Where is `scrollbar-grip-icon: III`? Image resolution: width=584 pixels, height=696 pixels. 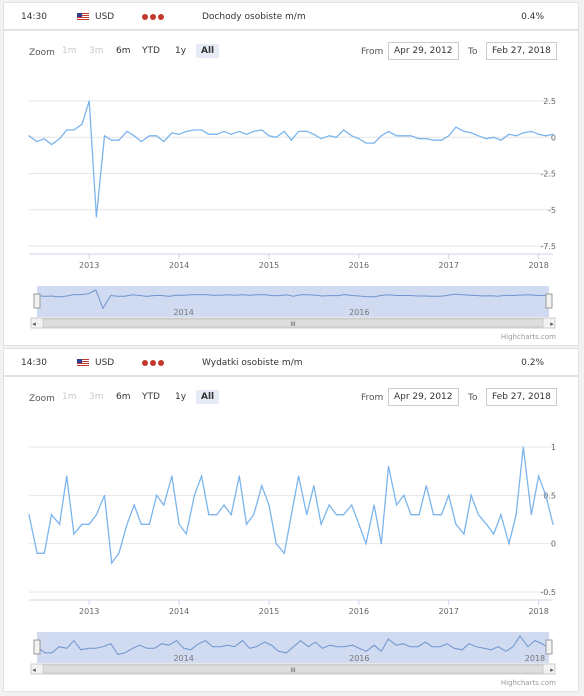 scrollbar-grip-icon: III is located at coordinates (293, 324).